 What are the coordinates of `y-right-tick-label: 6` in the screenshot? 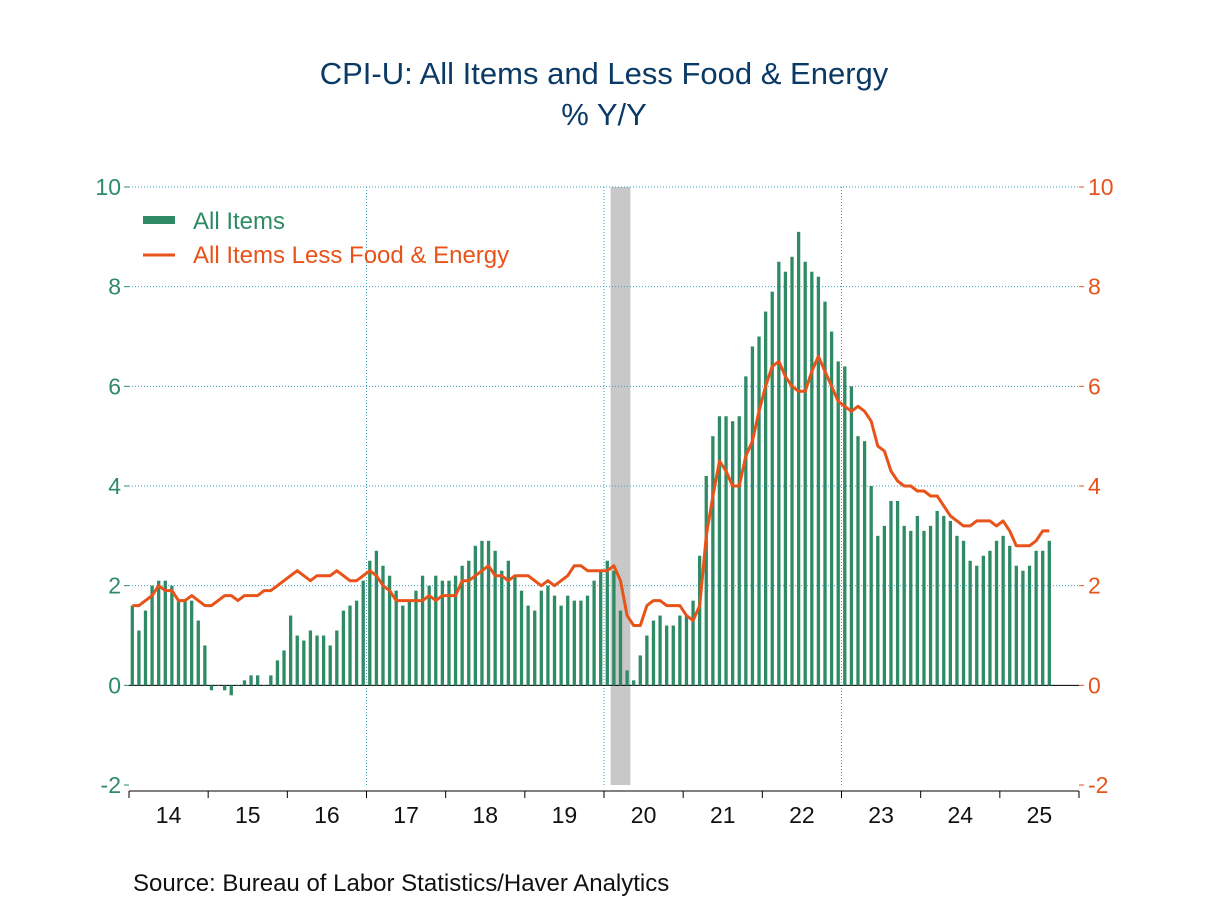 It's located at (1094, 386).